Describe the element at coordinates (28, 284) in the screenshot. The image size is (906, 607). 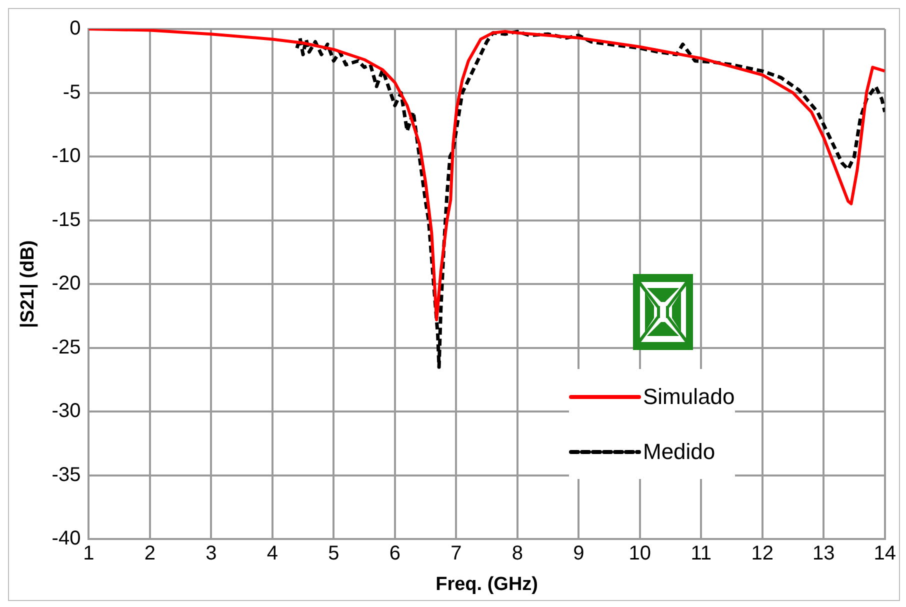
I see `y-axis-title: |S21| (dB)` at that location.